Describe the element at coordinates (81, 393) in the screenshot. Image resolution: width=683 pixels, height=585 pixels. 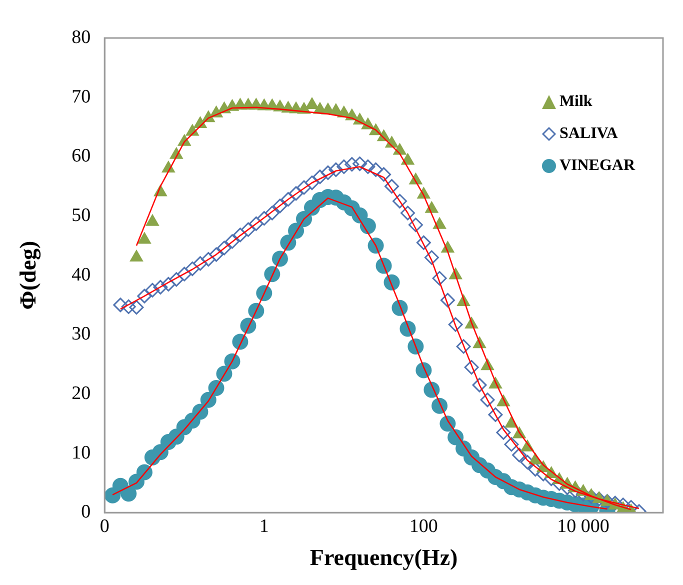
I see `y-tick-label: 20` at that location.